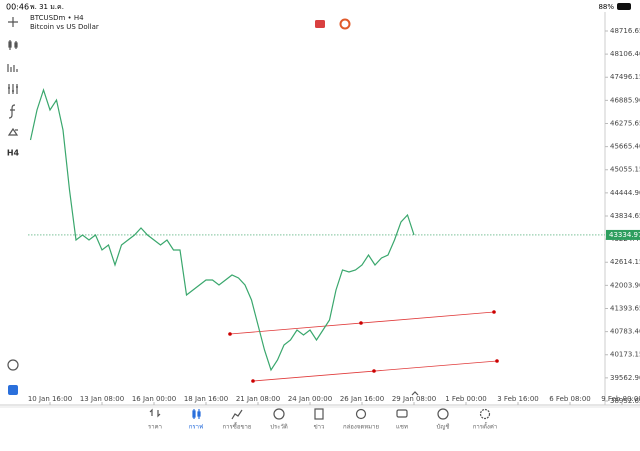  Describe the element at coordinates (258, 399) in the screenshot. I see `x-tick-label: 21 Jan 08:00` at that location.